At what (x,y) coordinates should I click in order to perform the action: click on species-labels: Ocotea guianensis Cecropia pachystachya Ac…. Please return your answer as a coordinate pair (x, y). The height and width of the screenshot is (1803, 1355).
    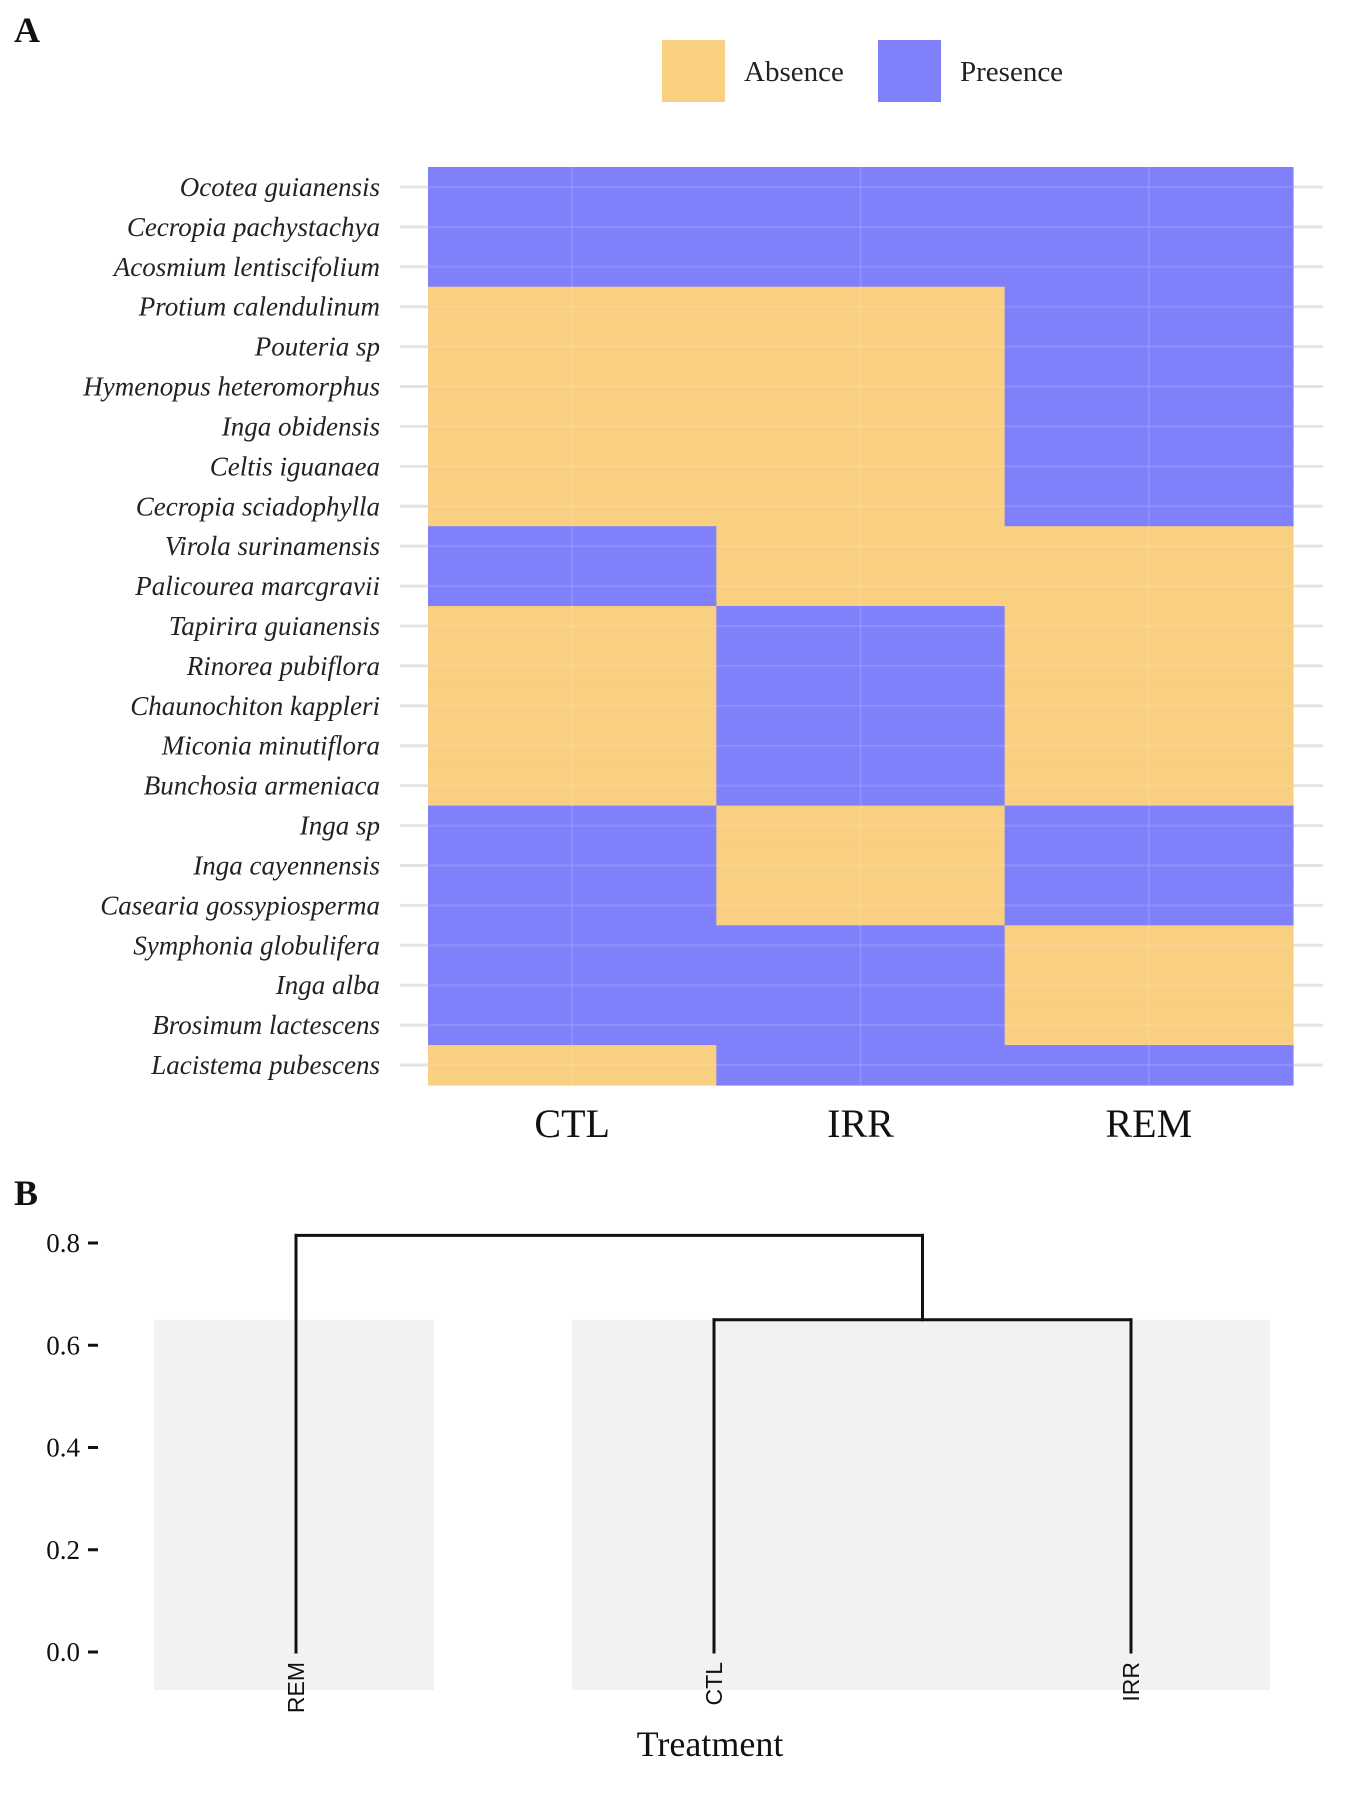
    Looking at the image, I should click on (231, 626).